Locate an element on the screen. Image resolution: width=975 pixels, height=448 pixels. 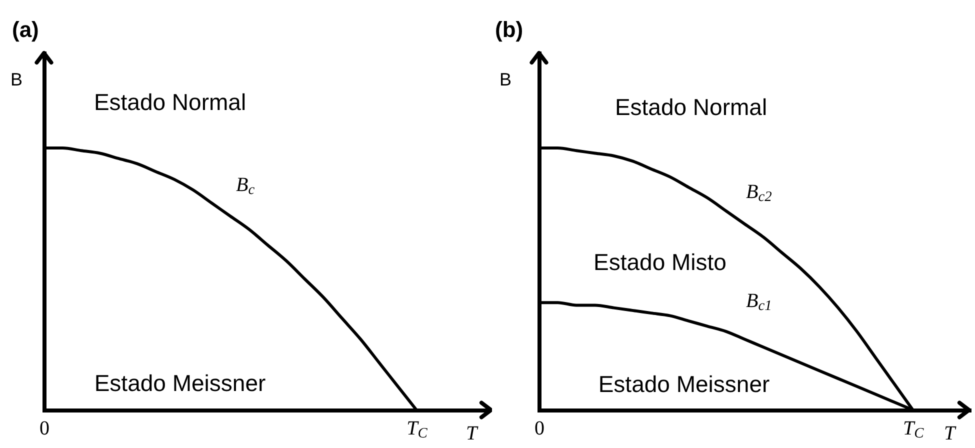
chart-title: (b) is located at coordinates (509, 29).